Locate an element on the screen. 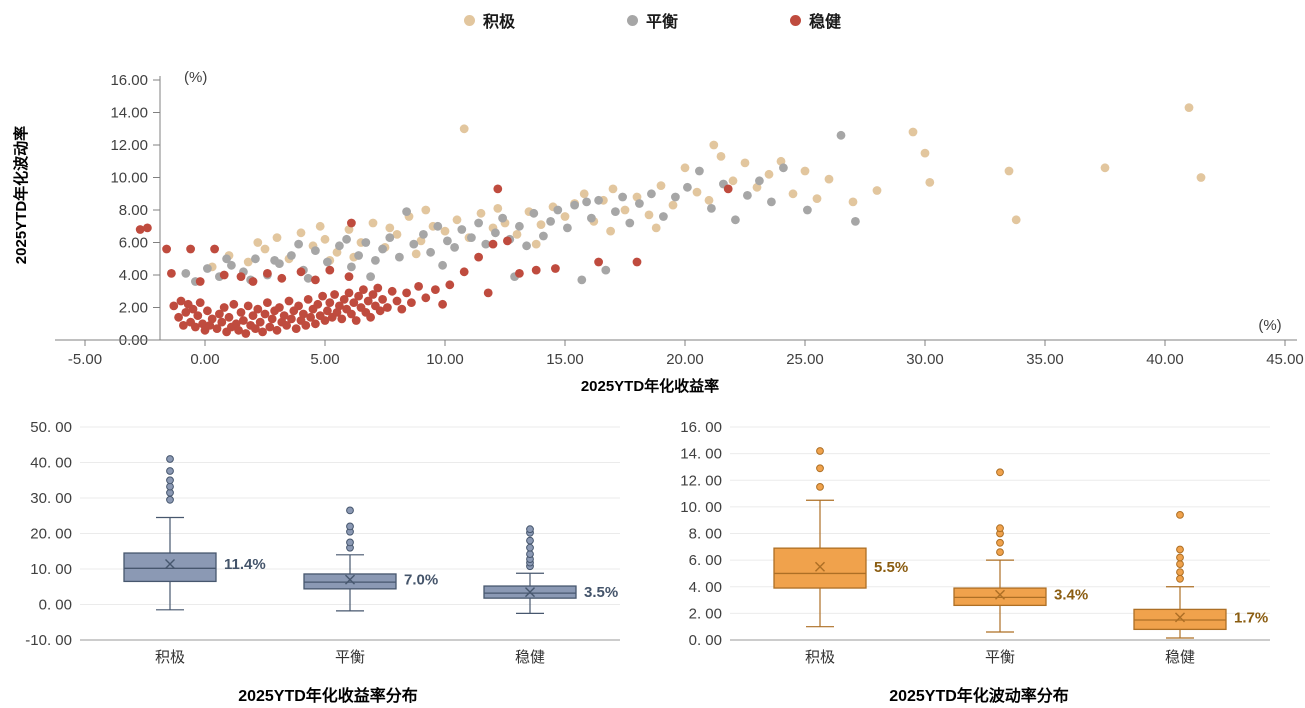 The image size is (1305, 708). legend-item-稳健: 稳健 is located at coordinates (815, 20).